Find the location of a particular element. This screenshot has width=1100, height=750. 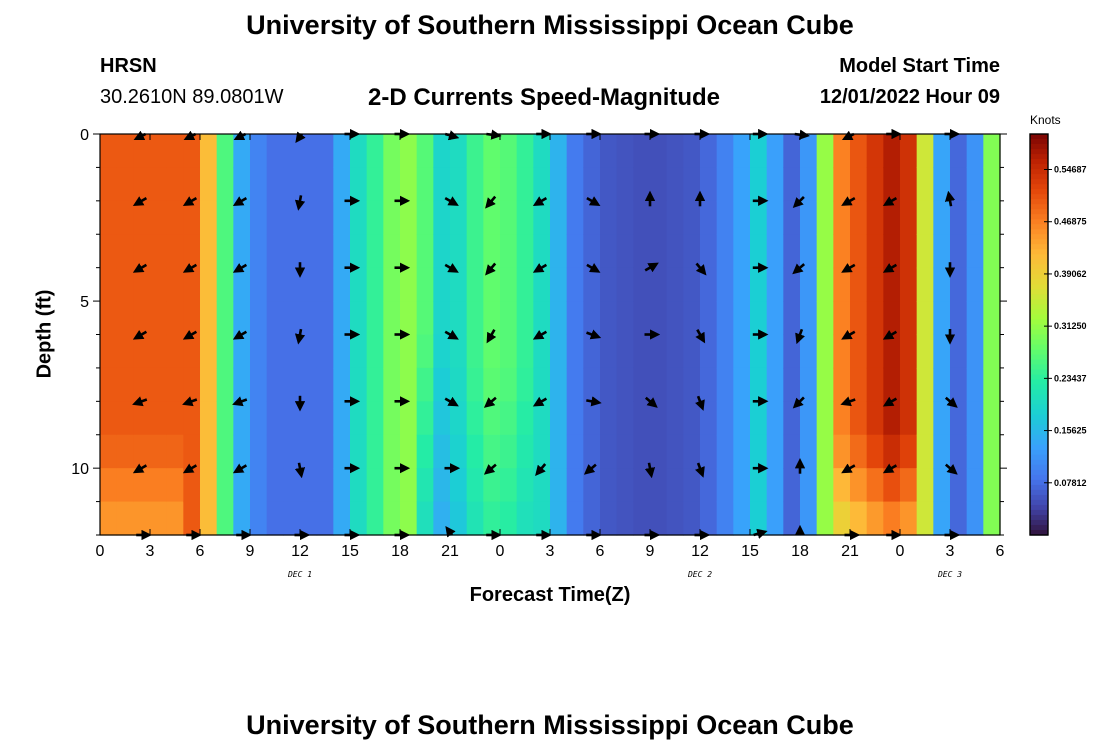

colorbar-tick-label: 0.07812 is located at coordinates (1070, 483).